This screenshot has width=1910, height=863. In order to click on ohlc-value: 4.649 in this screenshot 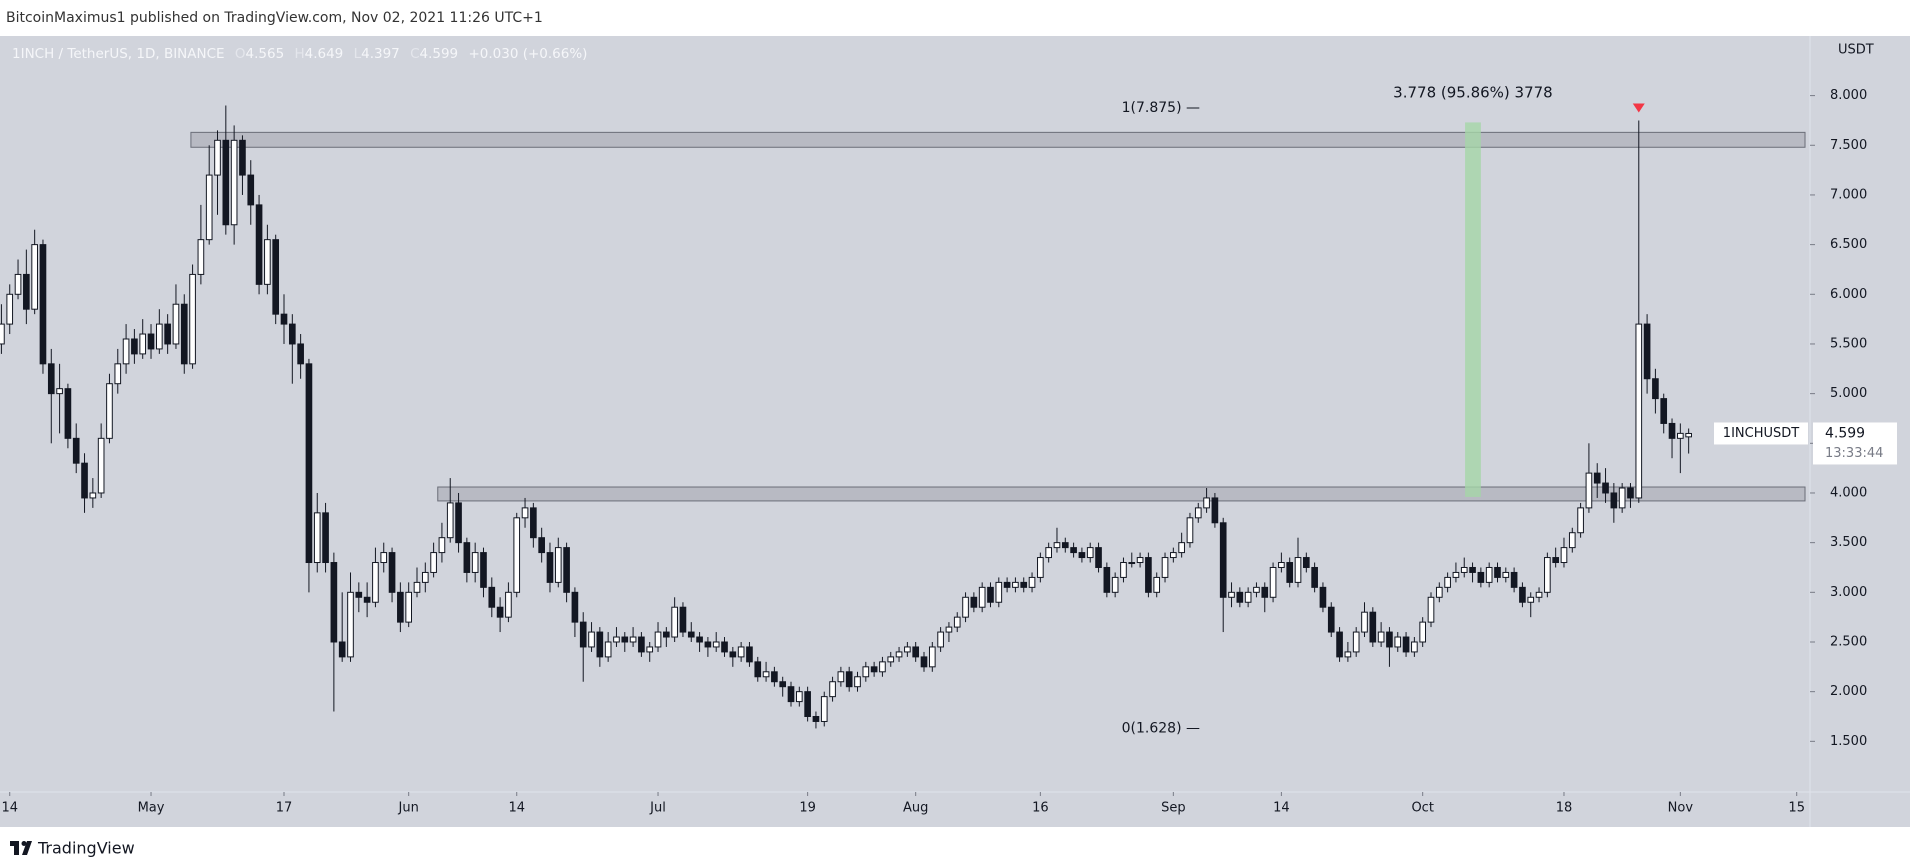, I will do `click(324, 54)`.